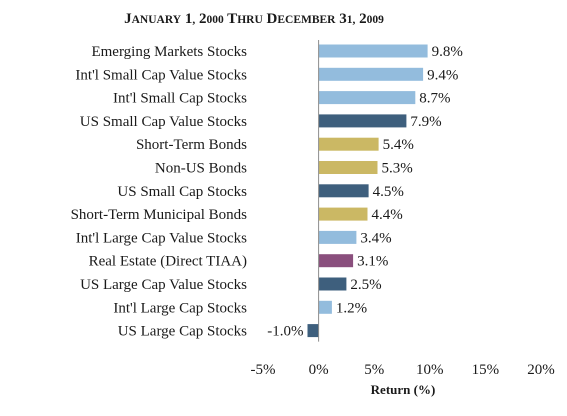 This screenshot has height=416, width=567. I want to click on category-label: US Small Cap Stocks, so click(182, 192).